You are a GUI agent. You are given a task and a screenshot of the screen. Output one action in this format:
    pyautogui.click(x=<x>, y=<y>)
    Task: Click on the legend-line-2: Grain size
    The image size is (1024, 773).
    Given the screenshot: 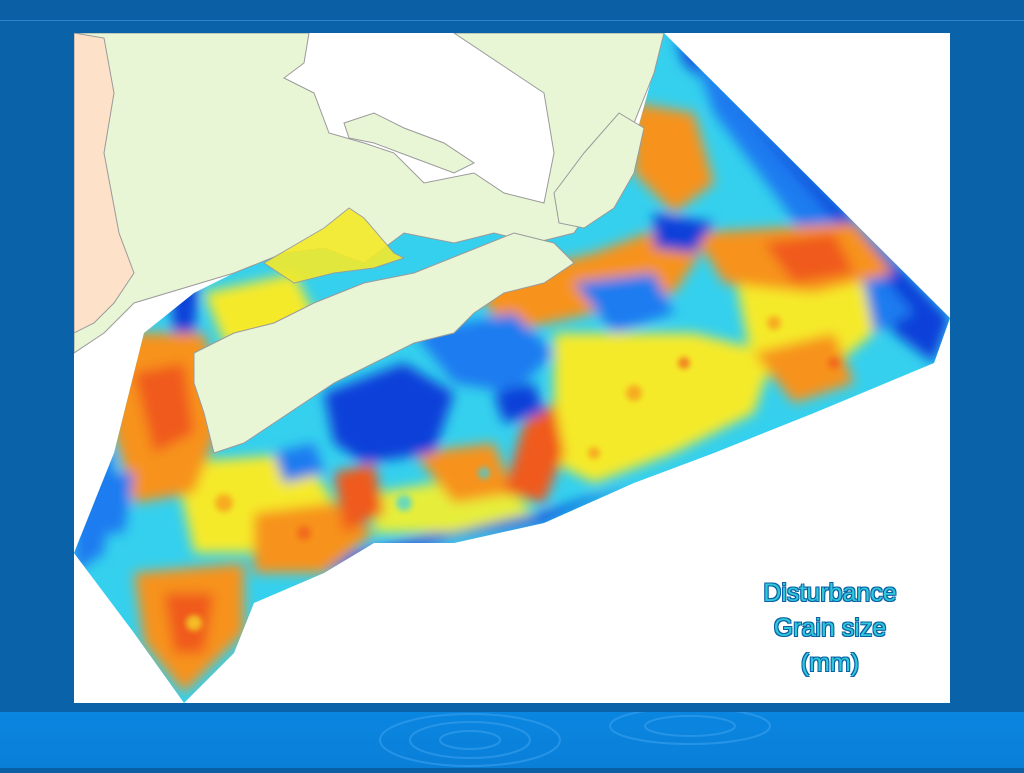 What is the action you would take?
    pyautogui.click(x=830, y=628)
    